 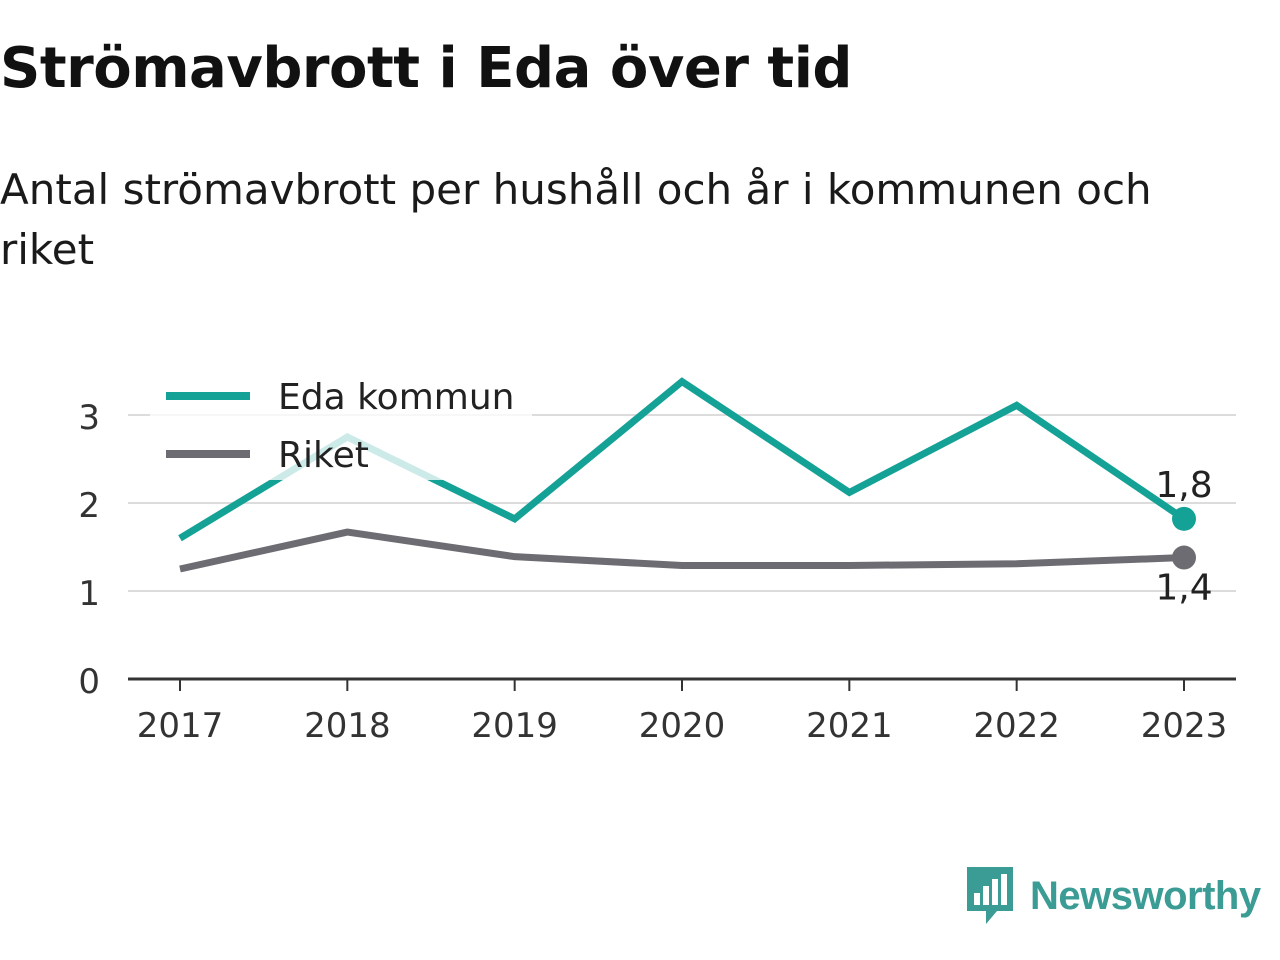 What do you see at coordinates (682, 550) in the screenshot?
I see `series-line-riket` at bounding box center [682, 550].